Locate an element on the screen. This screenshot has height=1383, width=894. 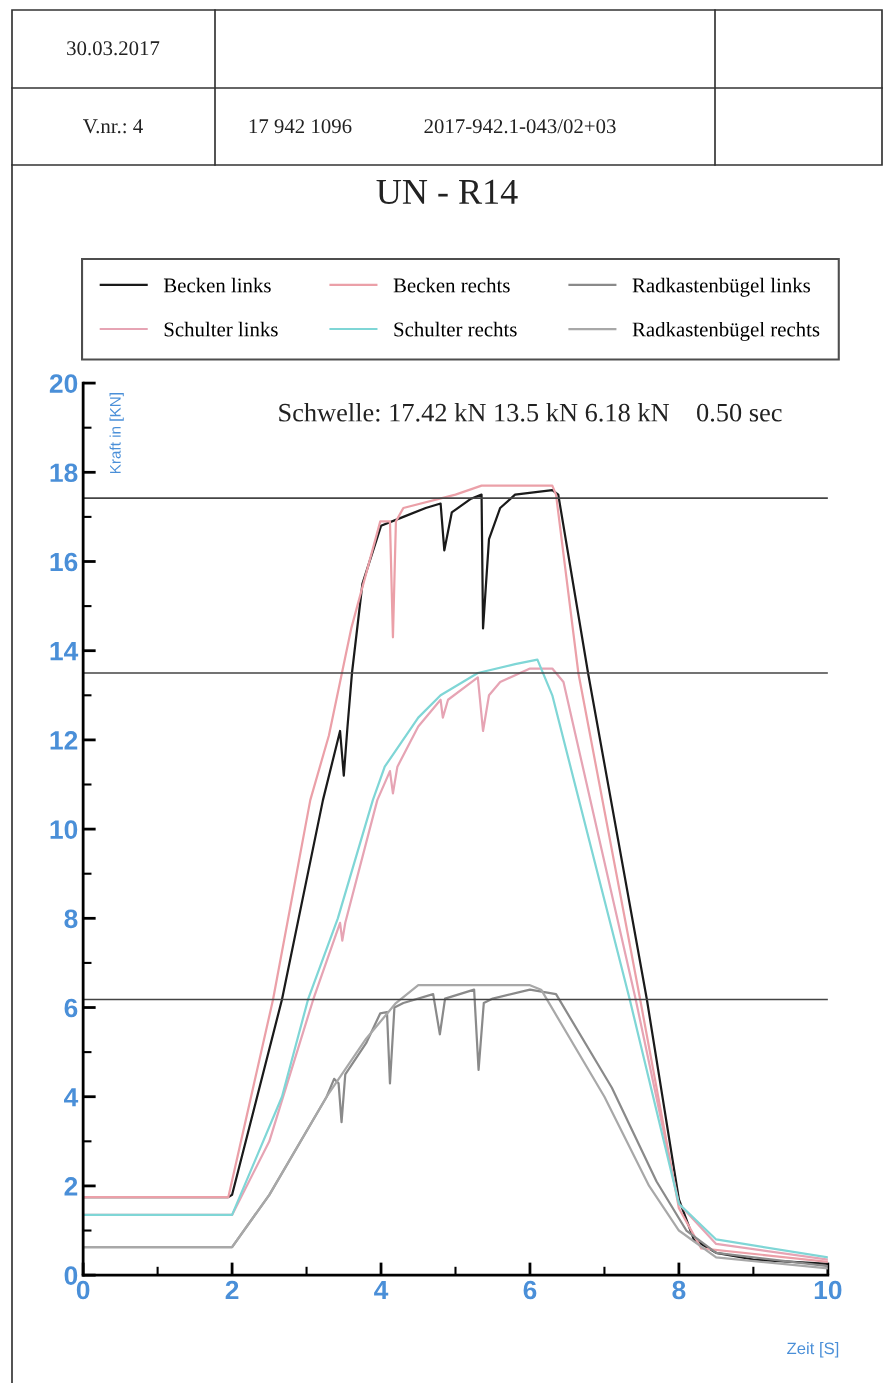
legend-label: Radkastenbügel links is located at coordinates (721, 287).